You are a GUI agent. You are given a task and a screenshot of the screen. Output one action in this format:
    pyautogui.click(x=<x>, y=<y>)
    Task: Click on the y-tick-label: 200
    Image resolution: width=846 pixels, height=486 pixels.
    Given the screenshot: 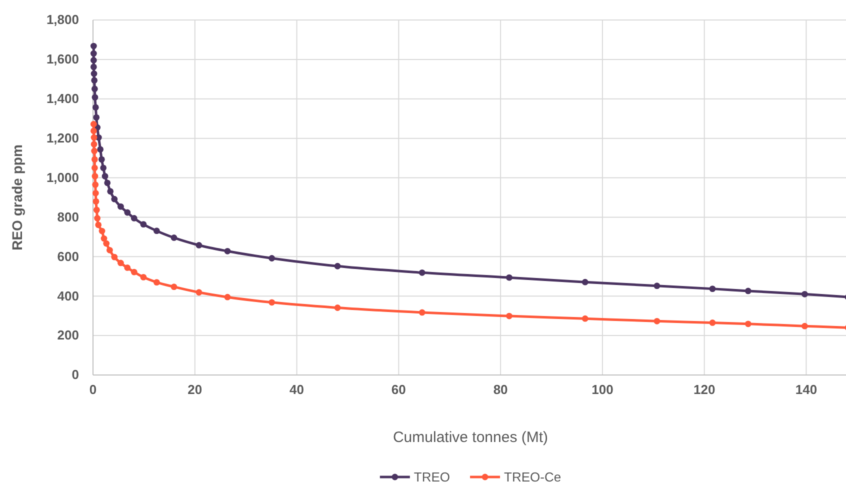 What is the action you would take?
    pyautogui.click(x=68, y=335)
    